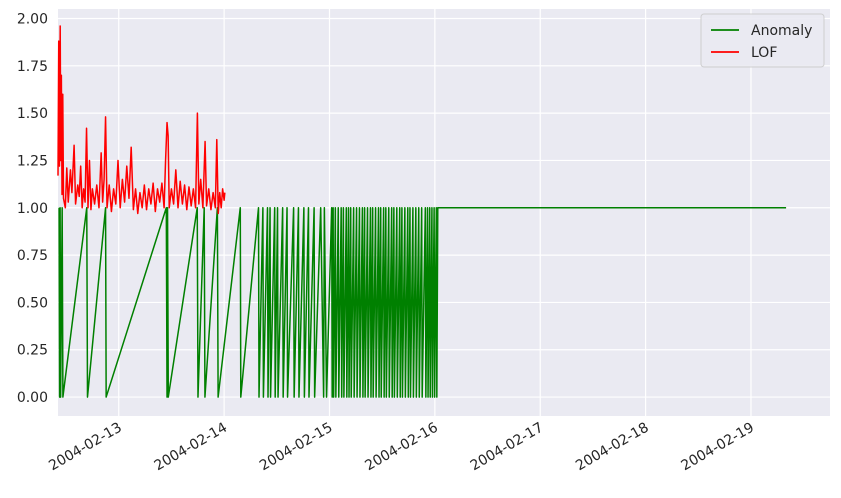 Image resolution: width=841 pixels, height=498 pixels. What do you see at coordinates (85, 447) in the screenshot?
I see `x-tick-label: 2004-02-13` at bounding box center [85, 447].